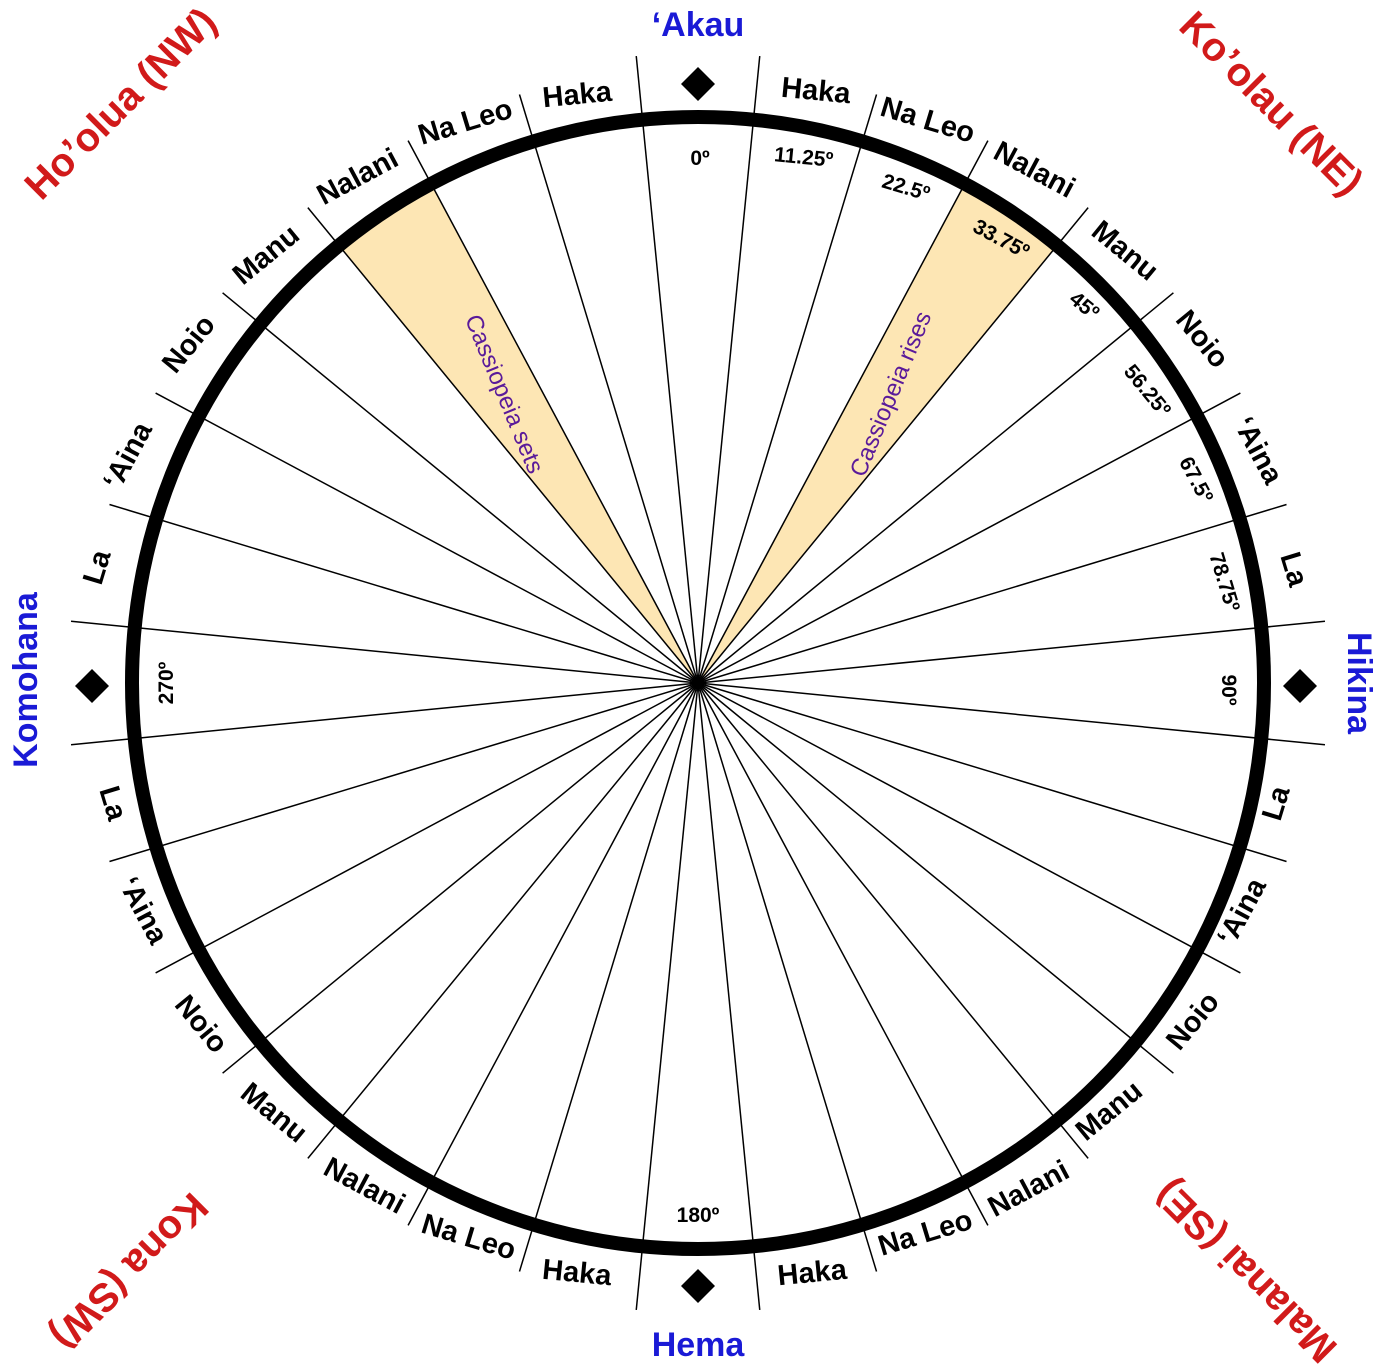  Describe the element at coordinates (928, 120) in the screenshot. I see `house-label-naleo-ne: Na Leo` at that location.